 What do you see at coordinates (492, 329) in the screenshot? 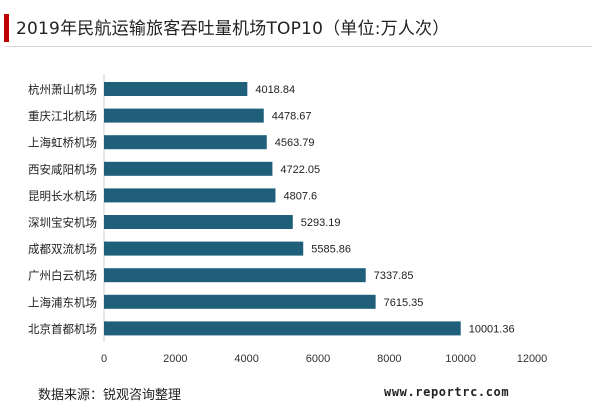
I see `data-label: 10001.36` at bounding box center [492, 329].